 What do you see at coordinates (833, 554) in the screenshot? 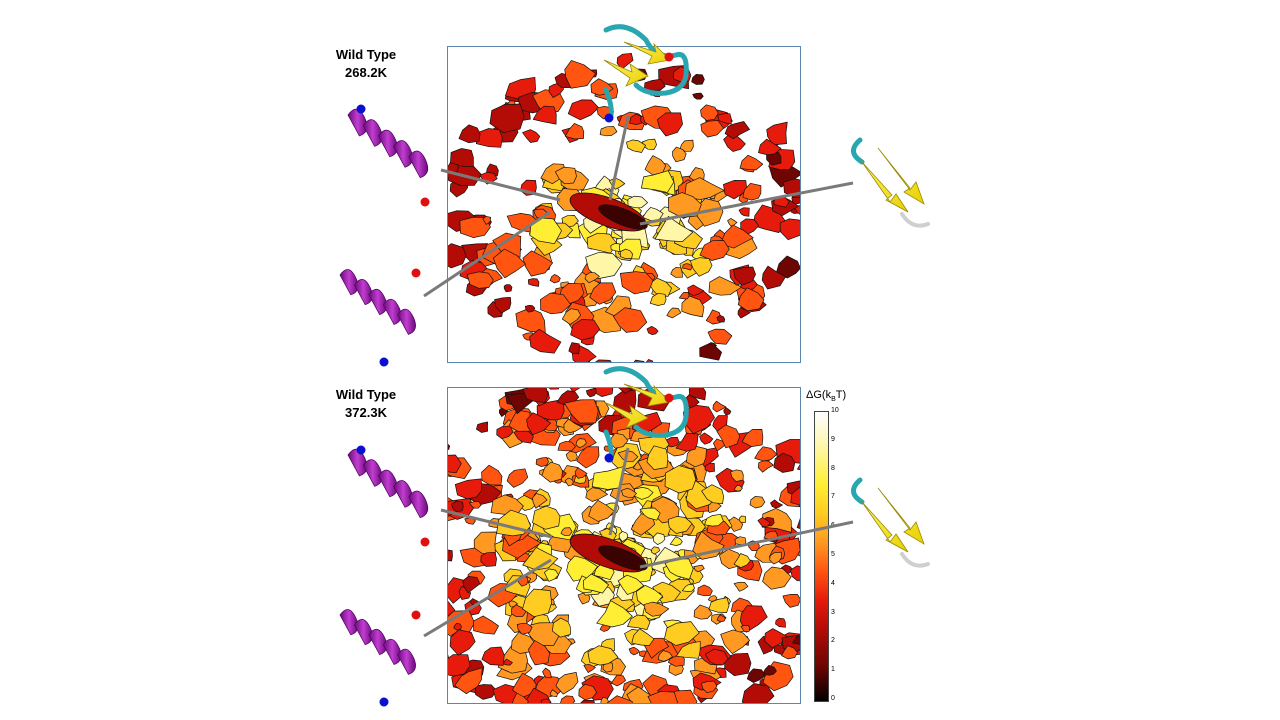
I see `colorbar-tick: 5` at bounding box center [833, 554].